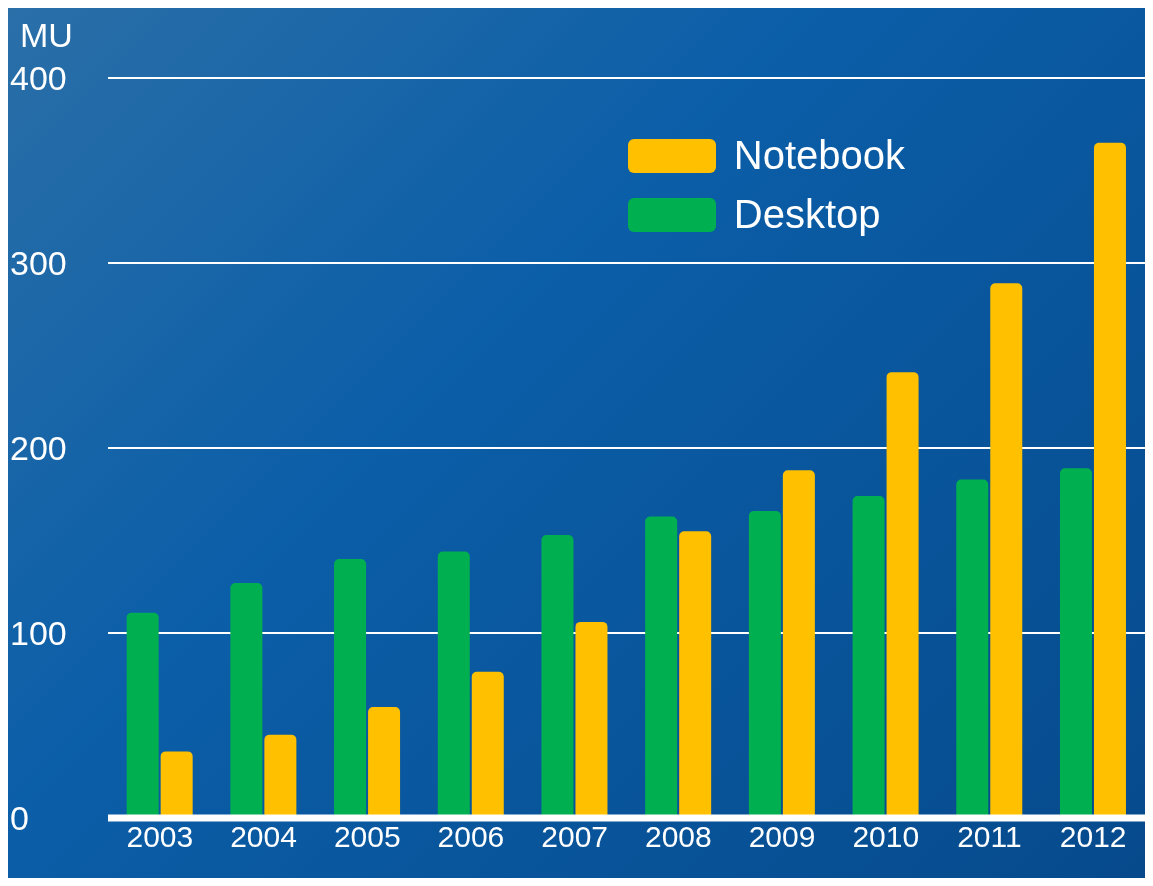 Image resolution: width=1153 pixels, height=886 pixels. I want to click on x-tick-label: 2011, so click(989, 837).